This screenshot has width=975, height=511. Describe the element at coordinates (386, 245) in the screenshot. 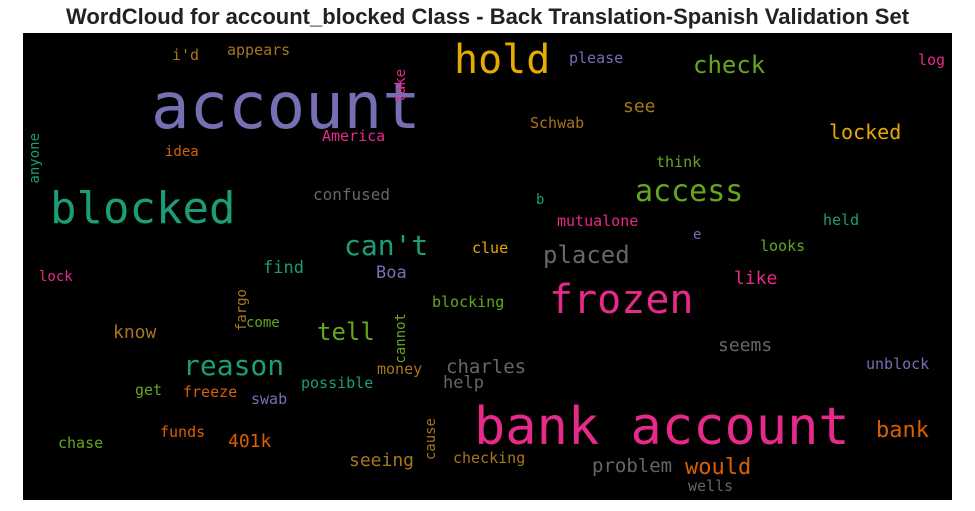

I see `word-can-t: can't` at that location.